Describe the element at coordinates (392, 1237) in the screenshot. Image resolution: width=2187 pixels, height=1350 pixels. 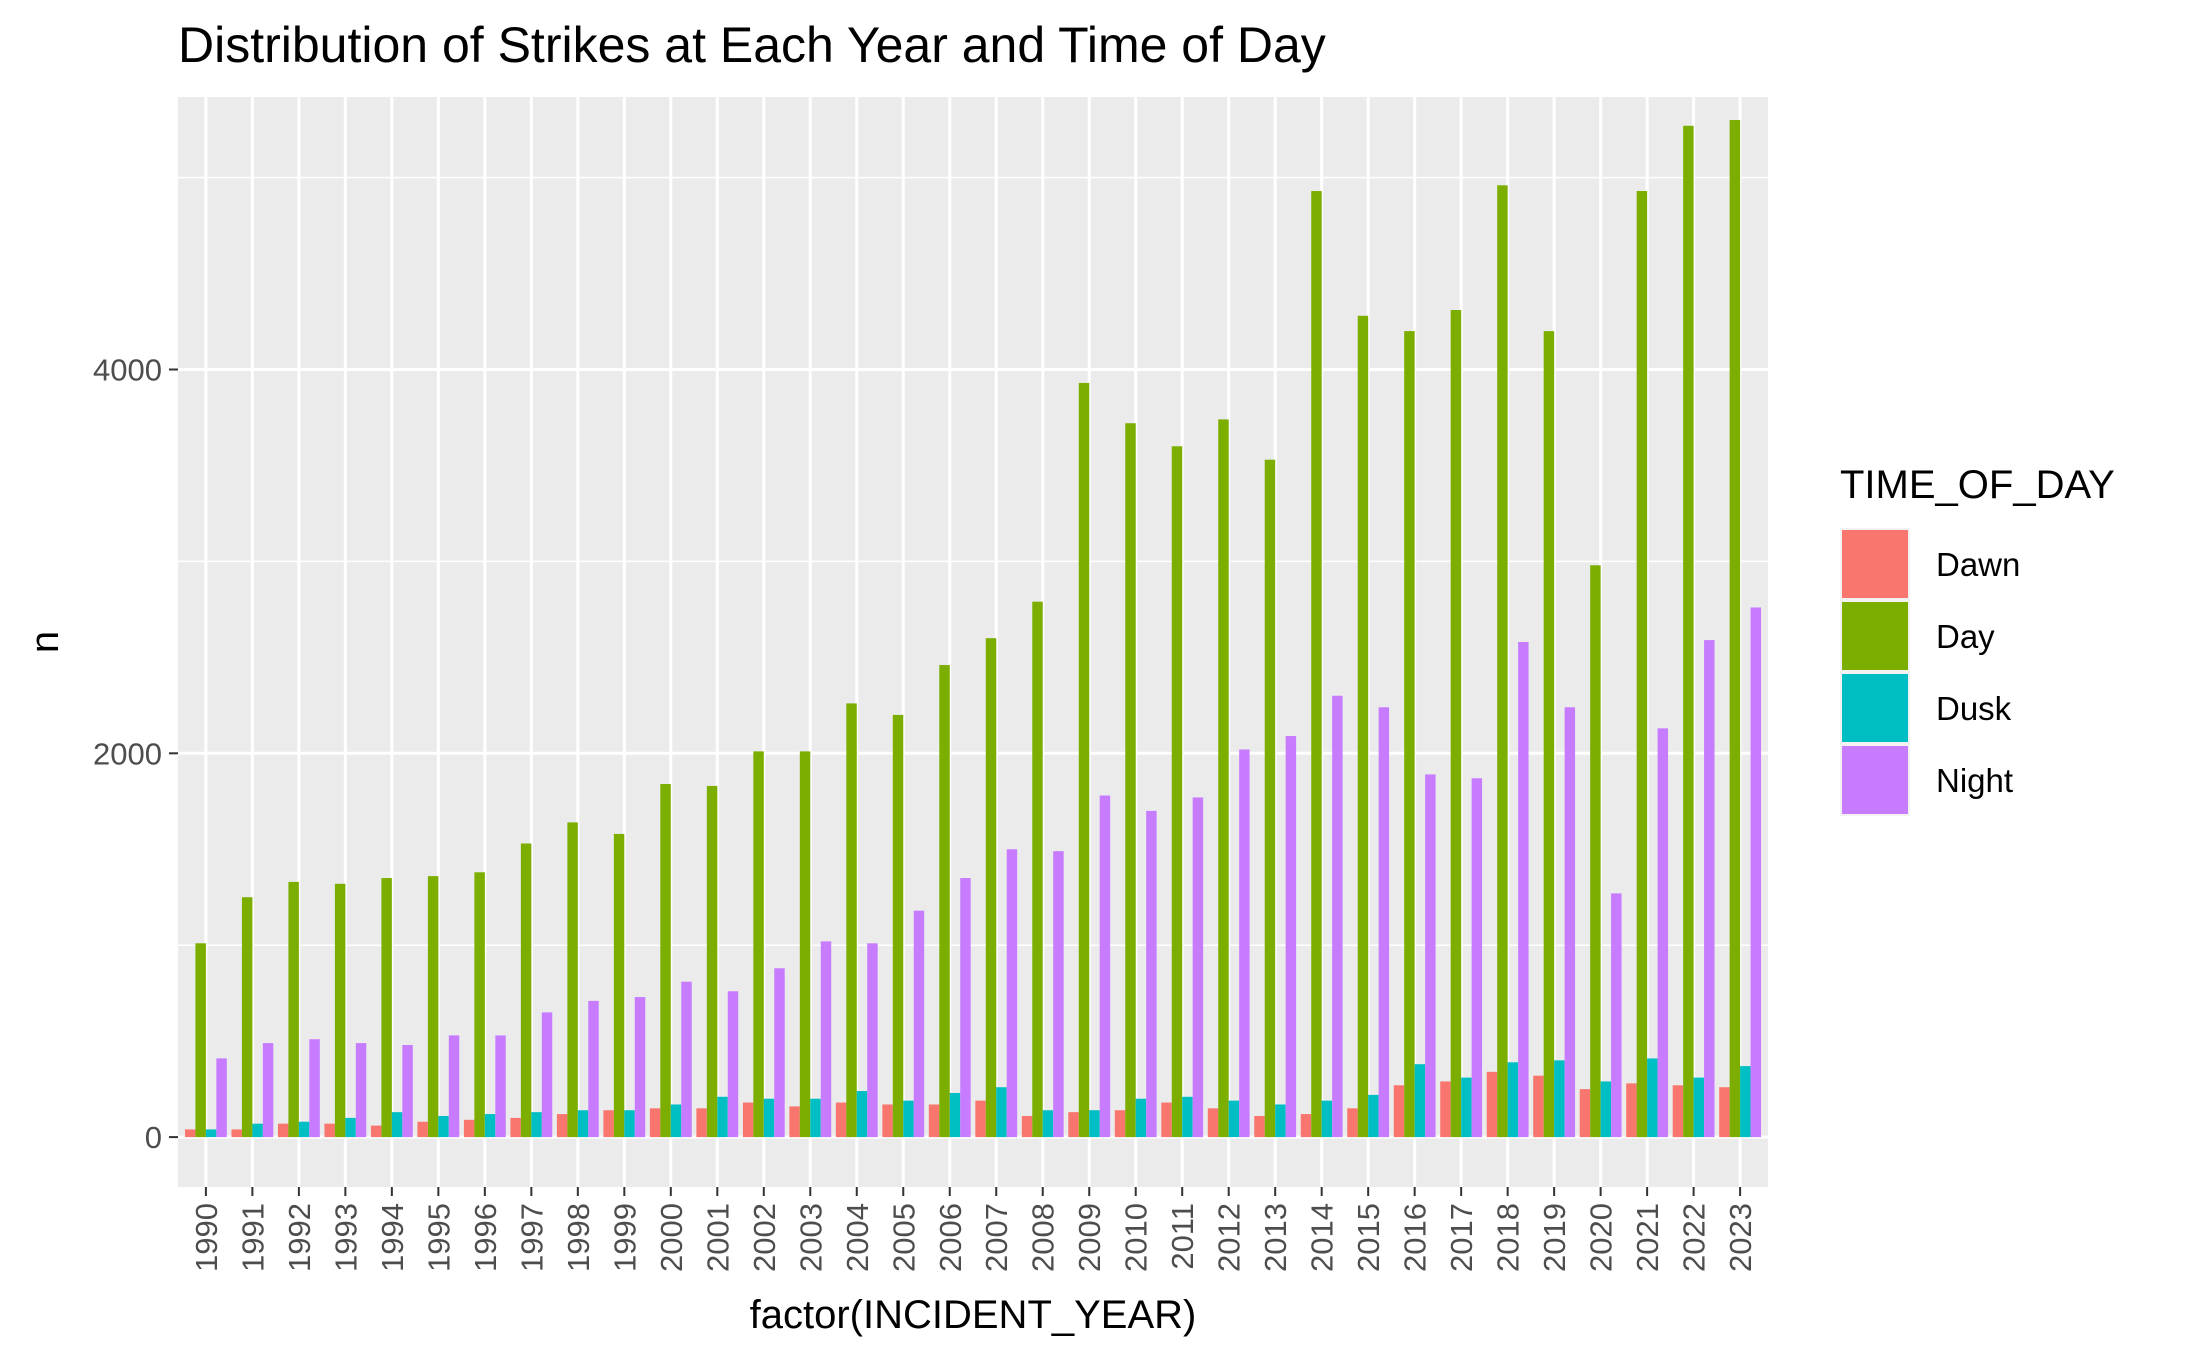
I see `x-tick-label: 1994` at that location.